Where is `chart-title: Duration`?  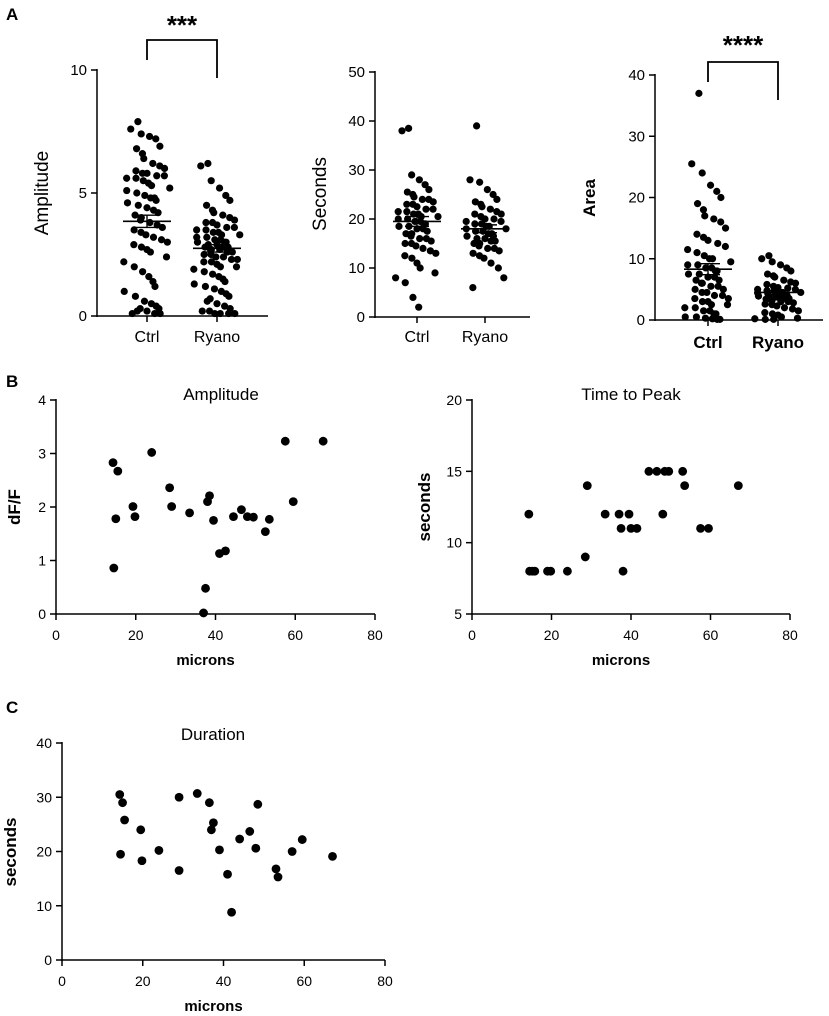 chart-title: Duration is located at coordinates (213, 734).